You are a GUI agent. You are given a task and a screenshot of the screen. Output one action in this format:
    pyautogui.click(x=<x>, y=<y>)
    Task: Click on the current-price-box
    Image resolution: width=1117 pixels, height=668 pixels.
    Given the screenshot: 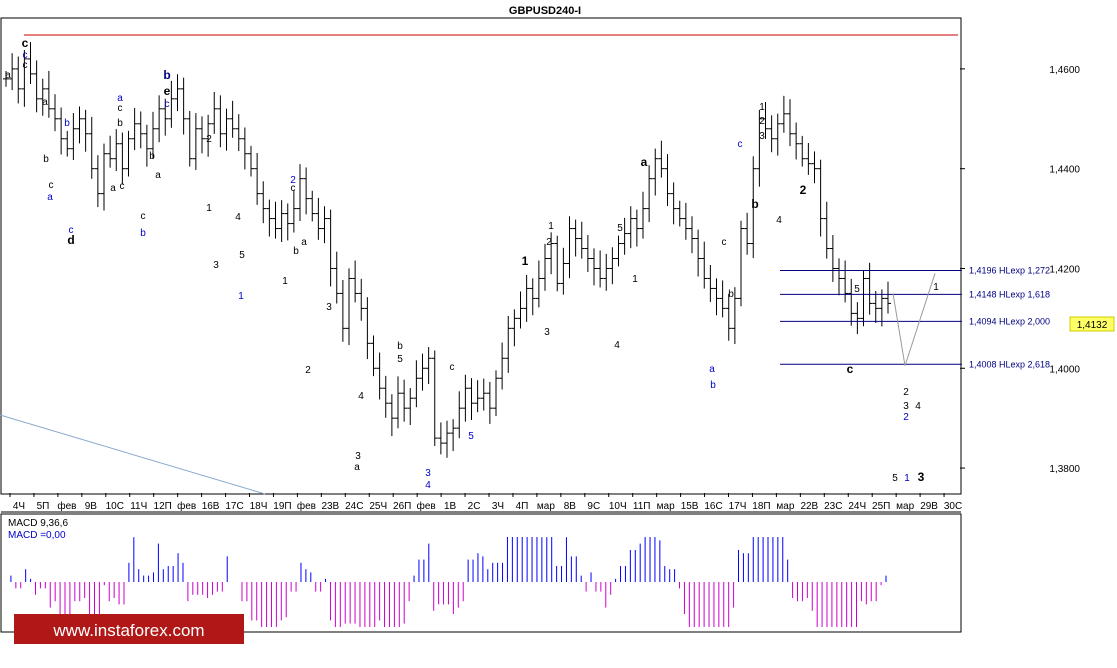 What is the action you would take?
    pyautogui.click(x=1092, y=324)
    